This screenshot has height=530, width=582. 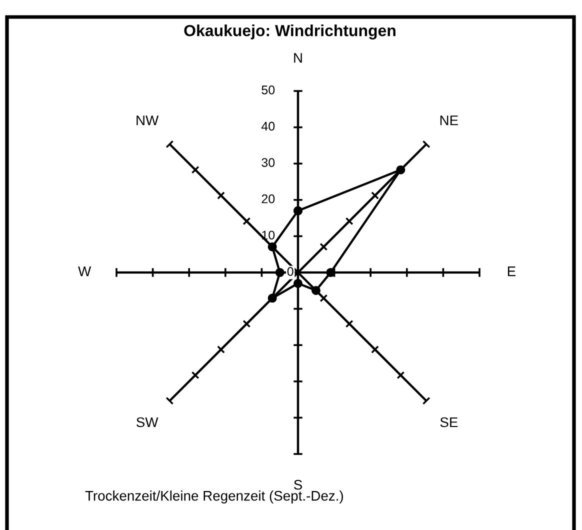 What do you see at coordinates (298, 485) in the screenshot?
I see `spoke-label: S` at bounding box center [298, 485].